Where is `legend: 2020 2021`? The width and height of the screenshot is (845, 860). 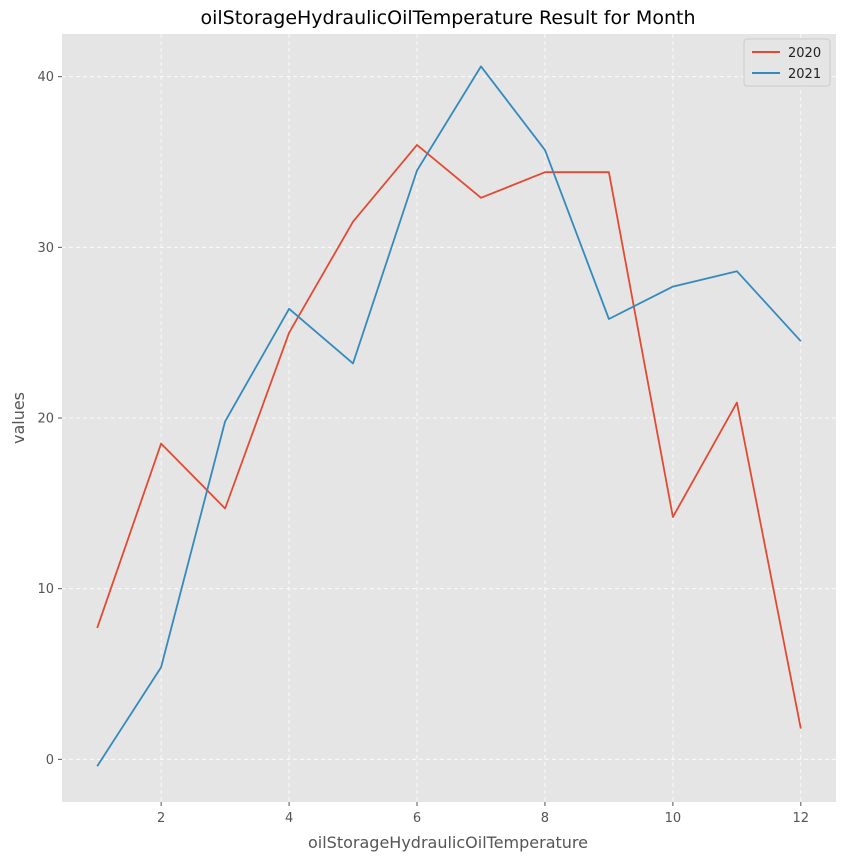 legend: 2020 2021 is located at coordinates (787, 62).